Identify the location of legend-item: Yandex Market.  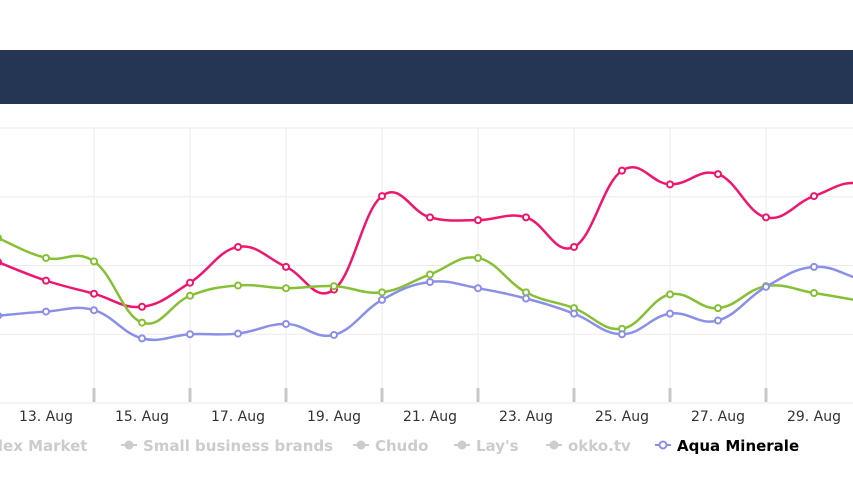
(43, 446).